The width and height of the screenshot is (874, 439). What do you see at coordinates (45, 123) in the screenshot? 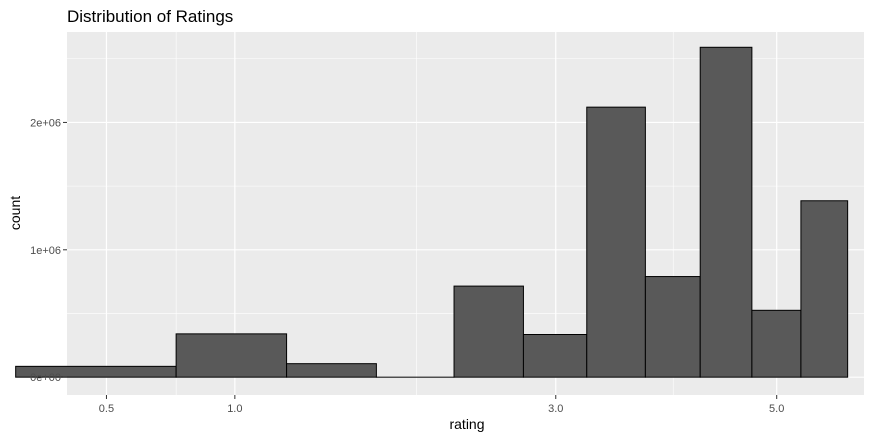
I see `y-tick-label: 2e+06` at bounding box center [45, 123].